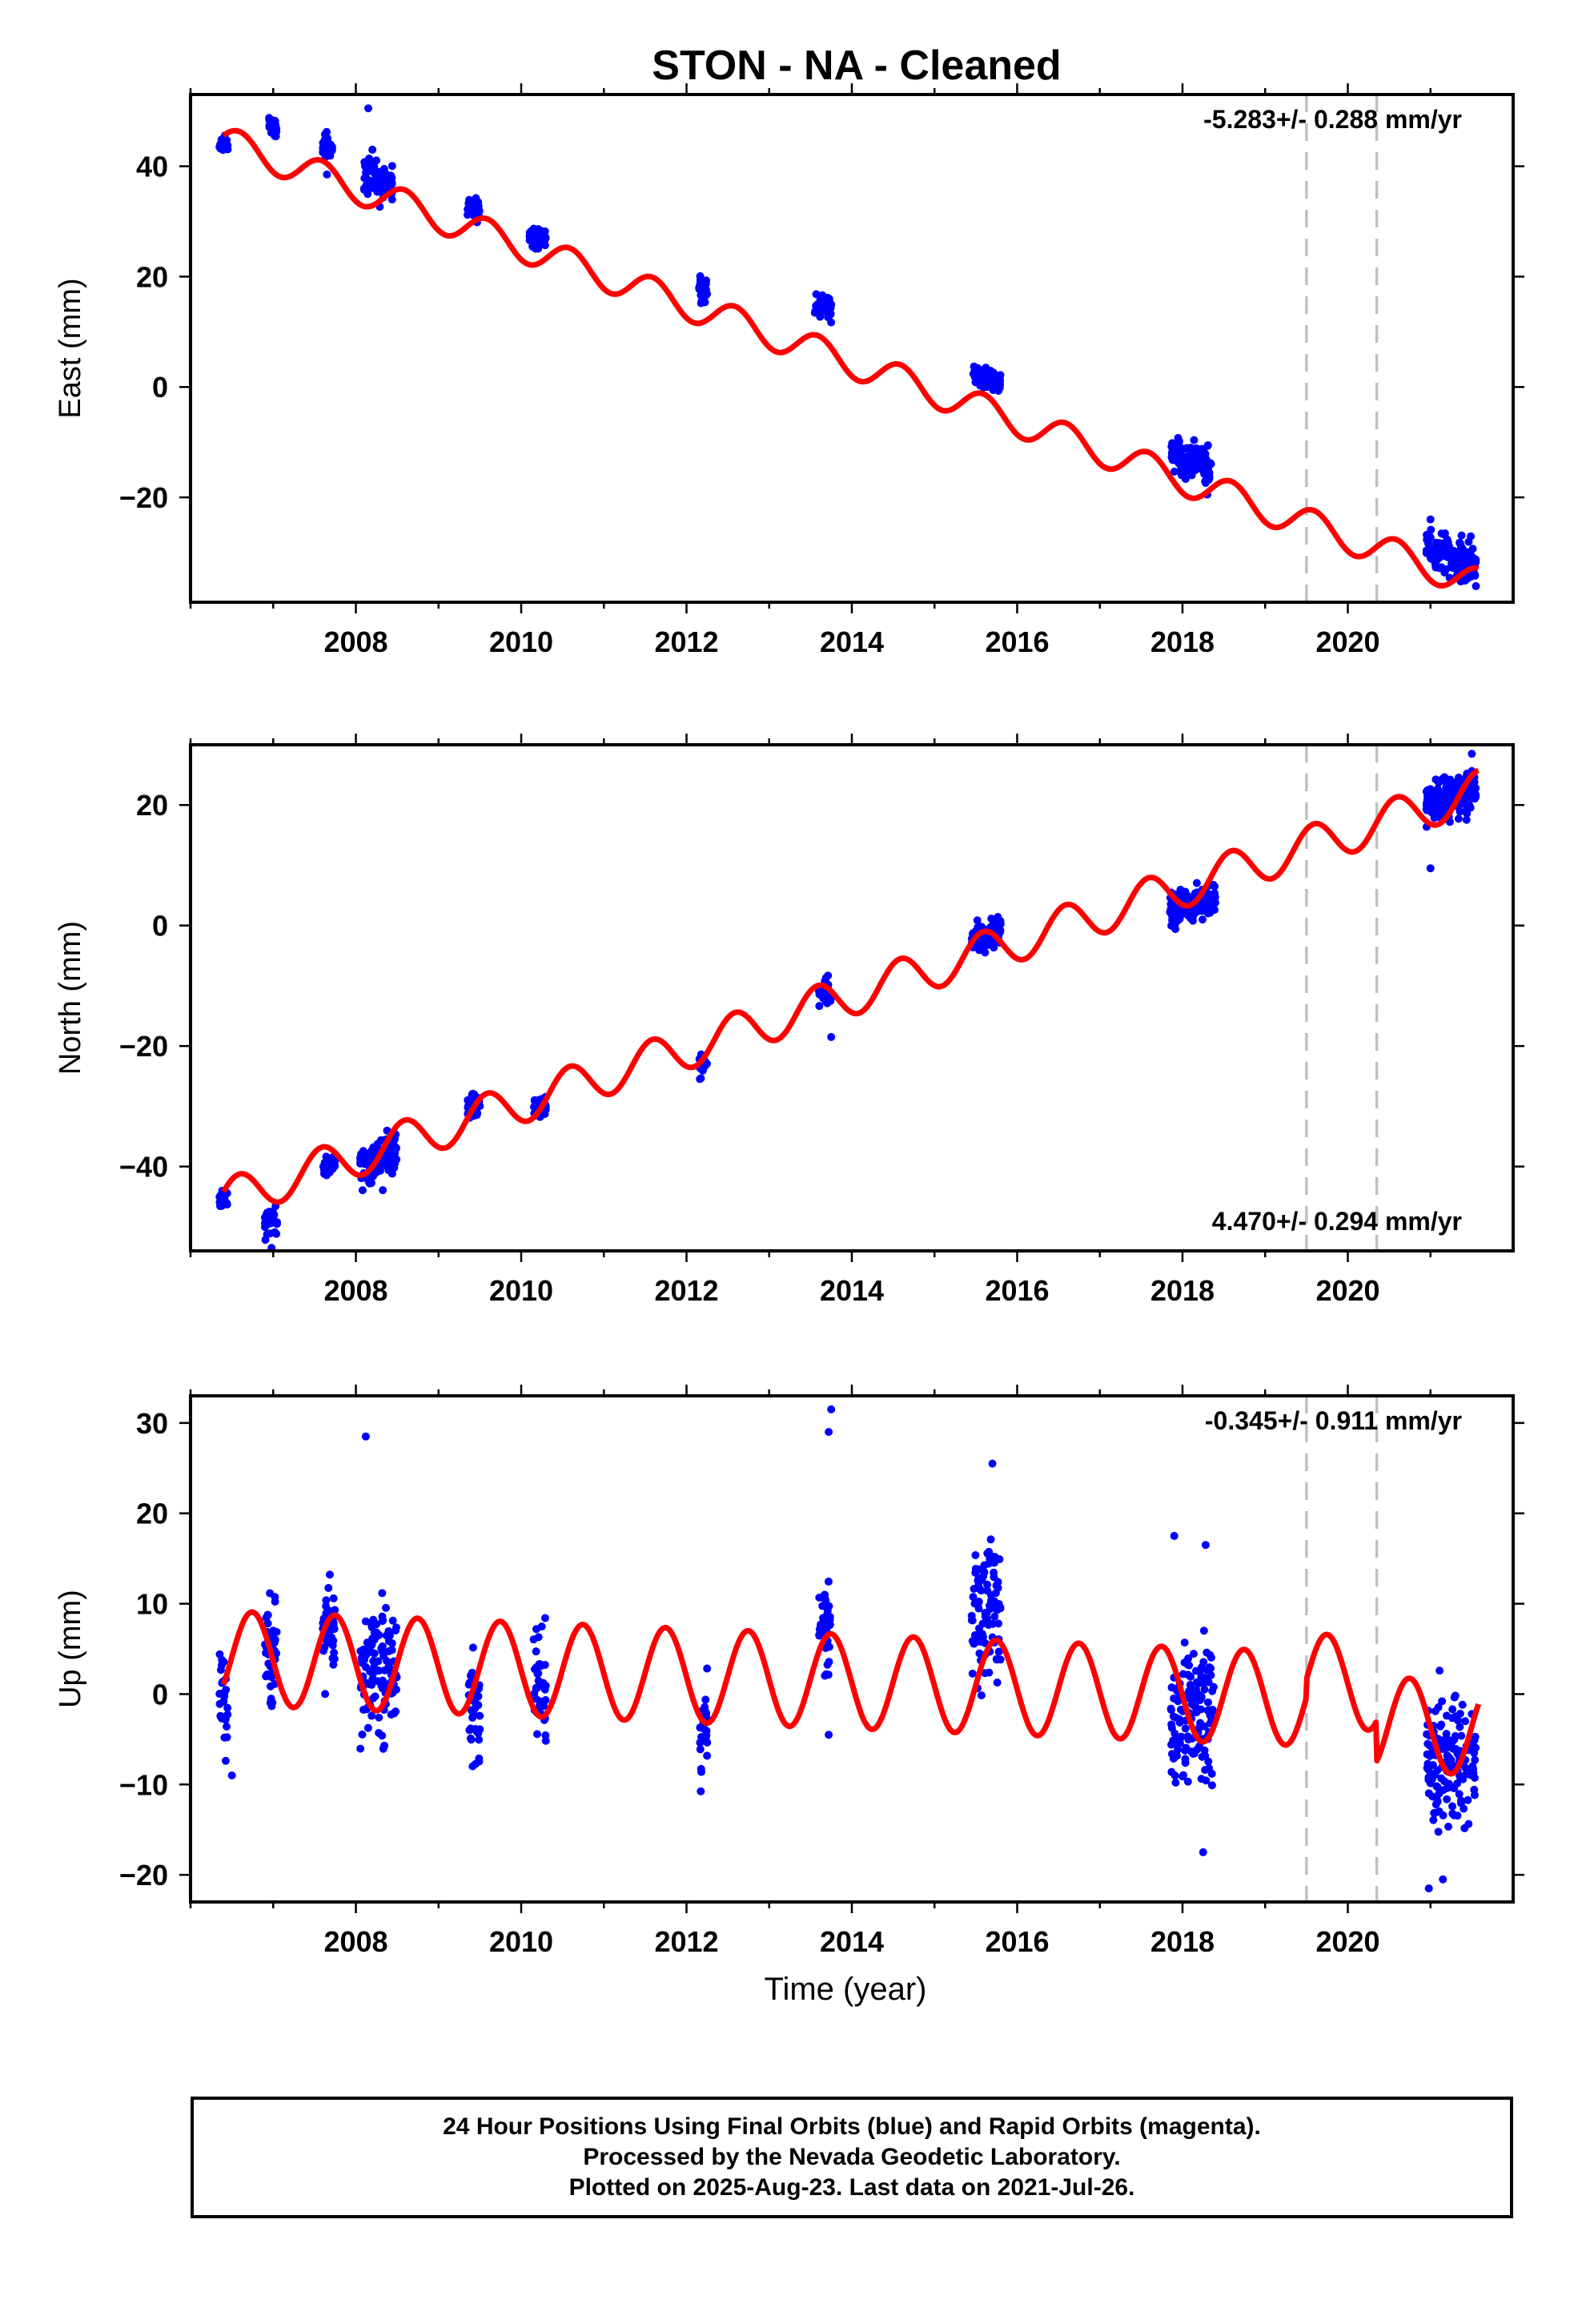 Image resolution: width=1582 pixels, height=2324 pixels. Describe the element at coordinates (521, 1290) in the screenshot. I see `x-tick-label: 2010` at that location.